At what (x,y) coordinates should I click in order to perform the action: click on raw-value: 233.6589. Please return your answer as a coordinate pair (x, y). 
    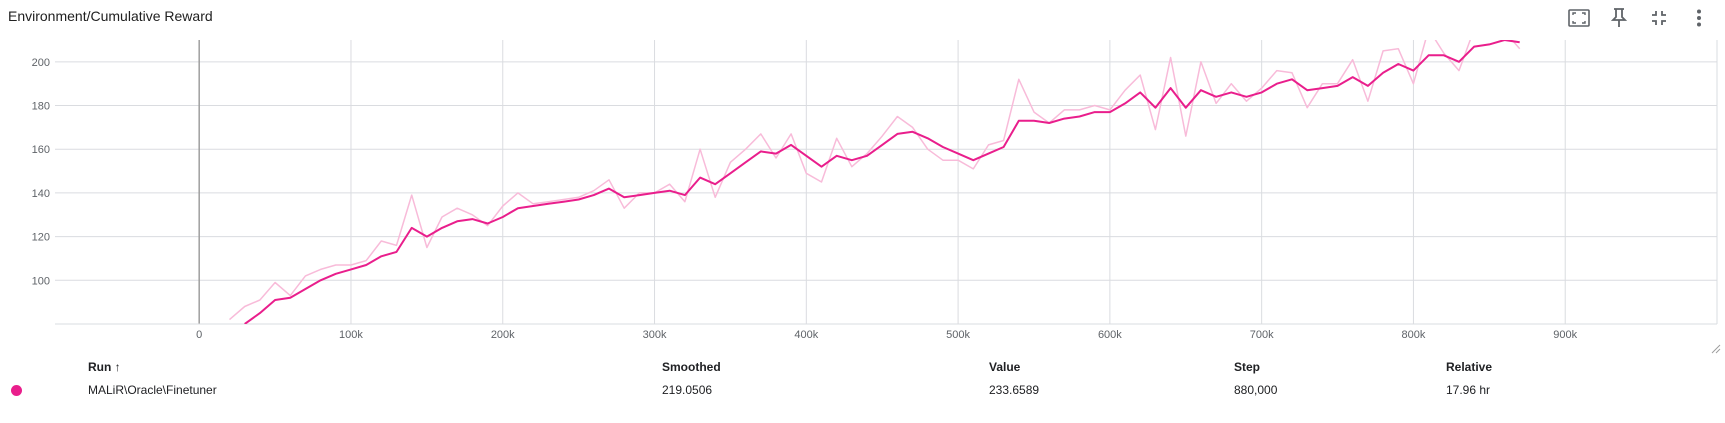
    Looking at the image, I should click on (1014, 390).